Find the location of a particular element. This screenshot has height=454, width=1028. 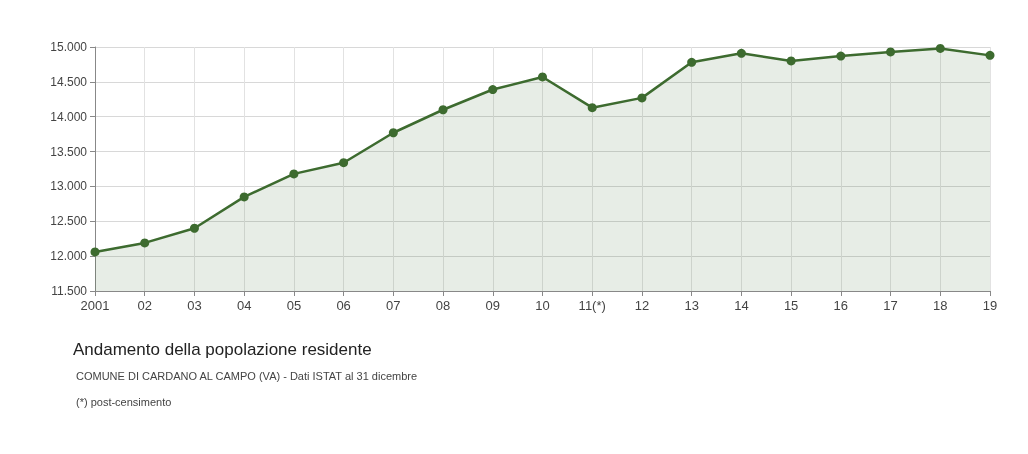

y-tick-label: 12.500 is located at coordinates (69, 221).